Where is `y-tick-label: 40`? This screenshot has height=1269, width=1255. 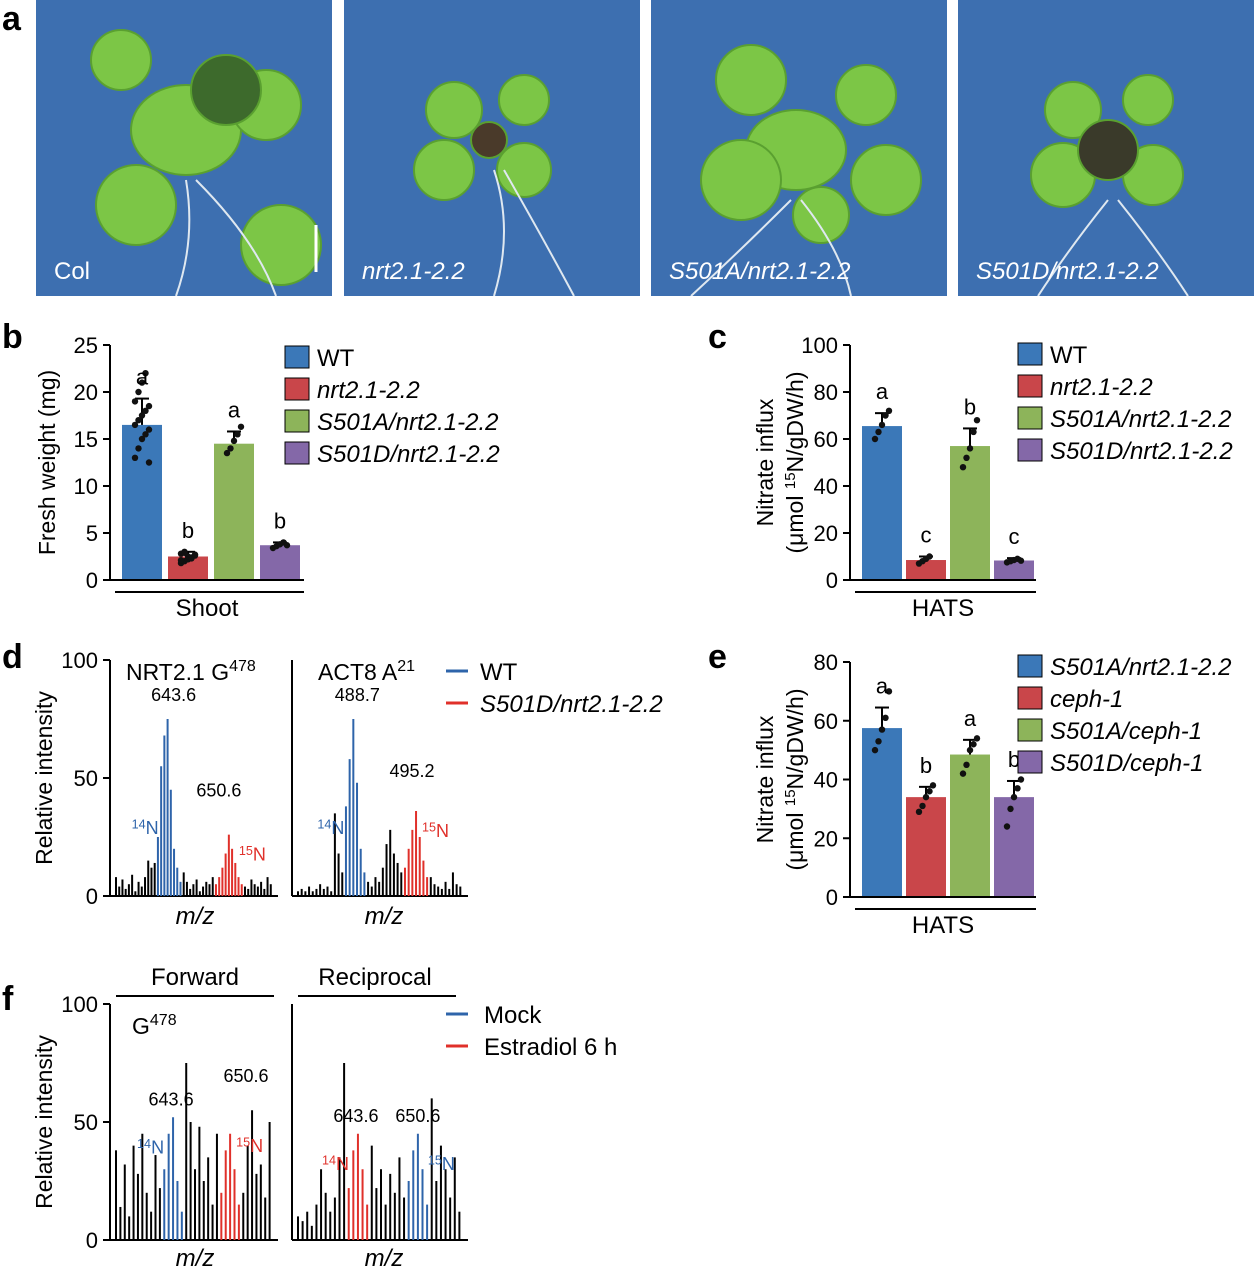
y-tick-label: 40 is located at coordinates (826, 780).